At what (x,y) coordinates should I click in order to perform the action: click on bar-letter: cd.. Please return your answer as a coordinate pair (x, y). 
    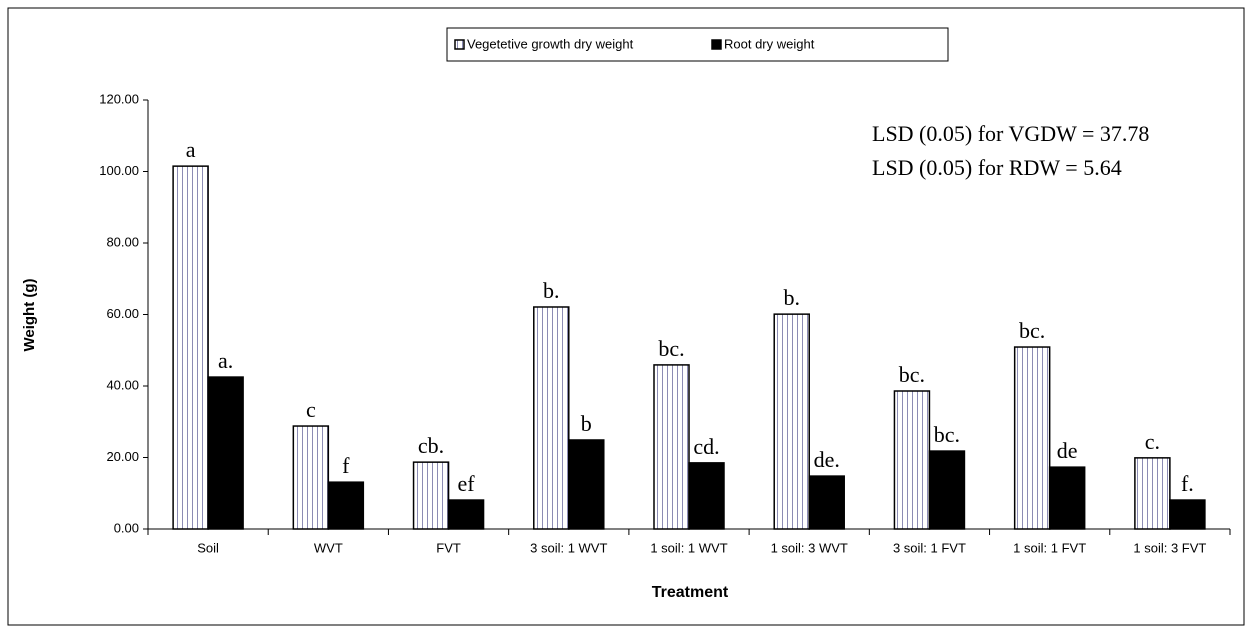
    Looking at the image, I should click on (706, 446).